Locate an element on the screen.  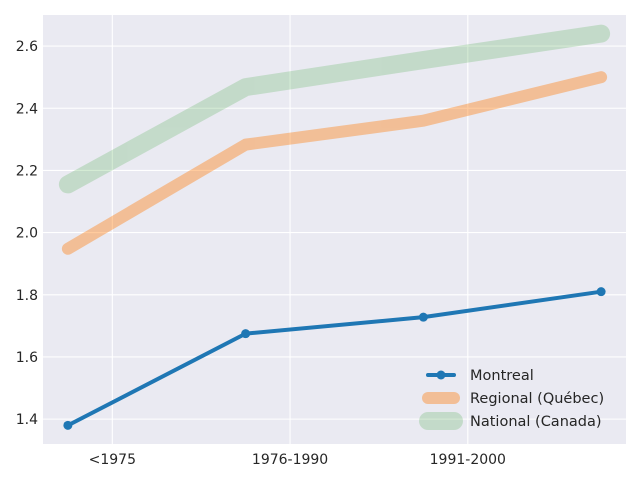
legend-item-regional-qu-bec is located at coordinates (441, 398).